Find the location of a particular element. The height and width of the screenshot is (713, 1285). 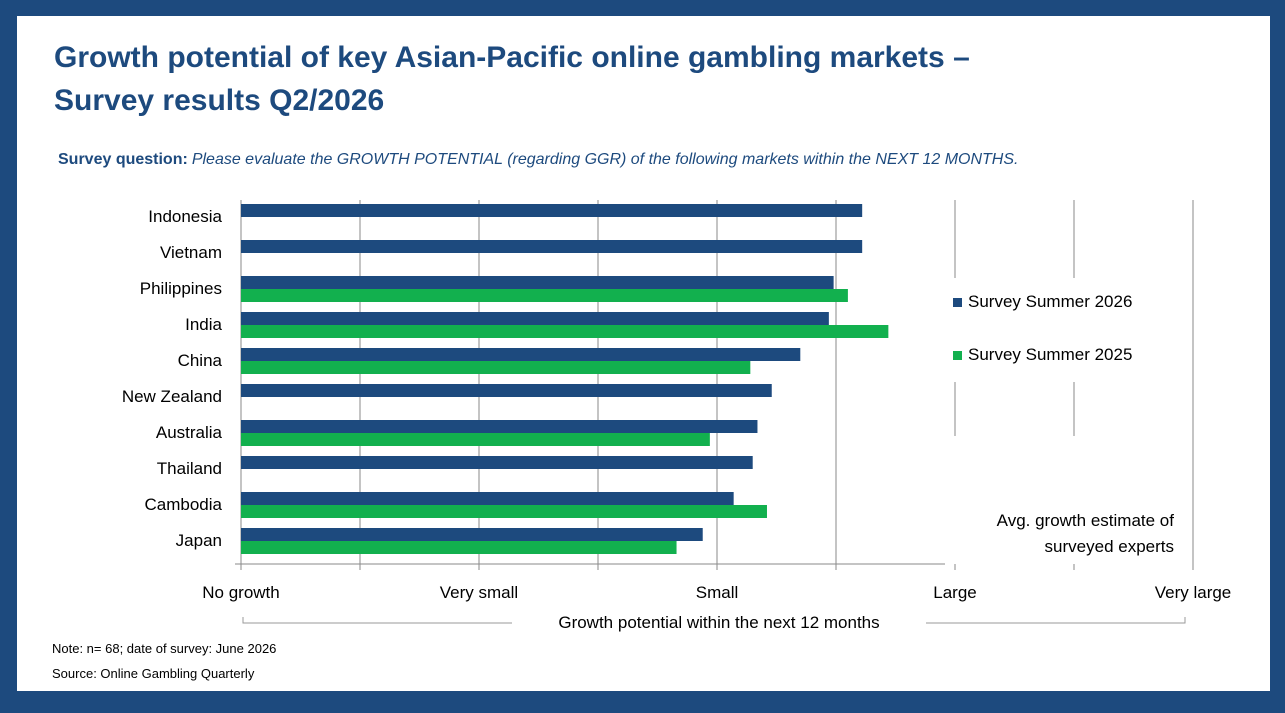

survey-question-label: Survey question: is located at coordinates (123, 159).